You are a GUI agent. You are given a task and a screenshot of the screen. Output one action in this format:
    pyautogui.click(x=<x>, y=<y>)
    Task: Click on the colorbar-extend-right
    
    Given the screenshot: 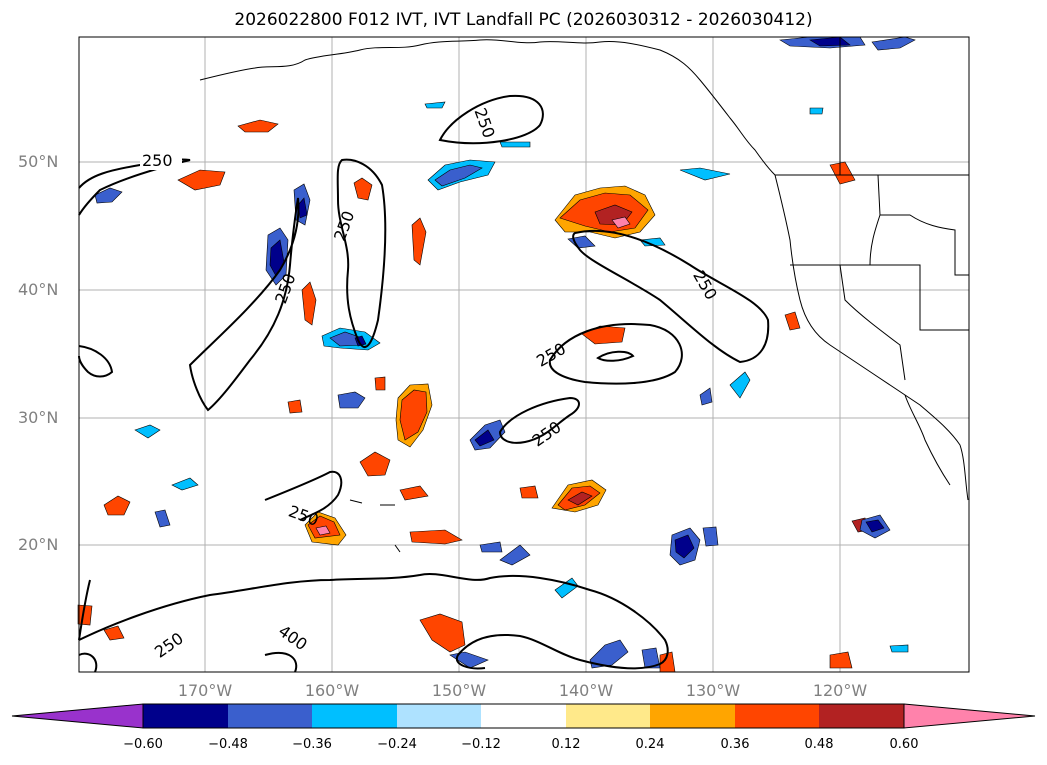 What is the action you would take?
    pyautogui.click(x=969, y=716)
    